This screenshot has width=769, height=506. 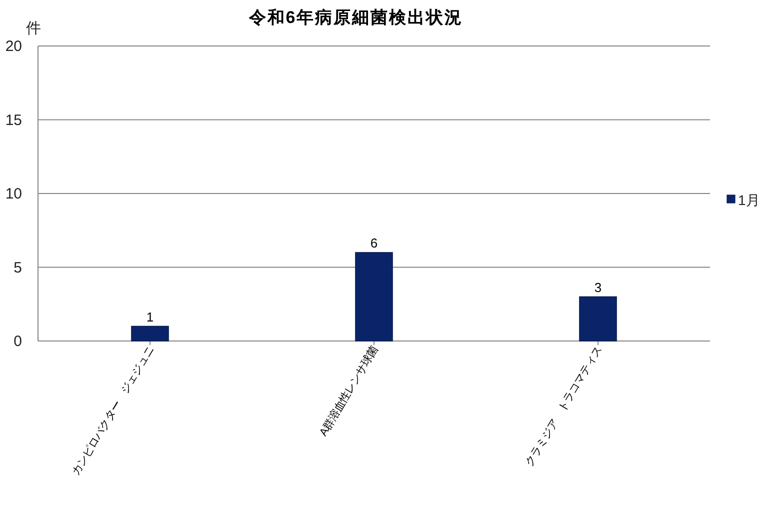 What do you see at coordinates (13, 194) in the screenshot?
I see `y-tick-label: 10` at bounding box center [13, 194].